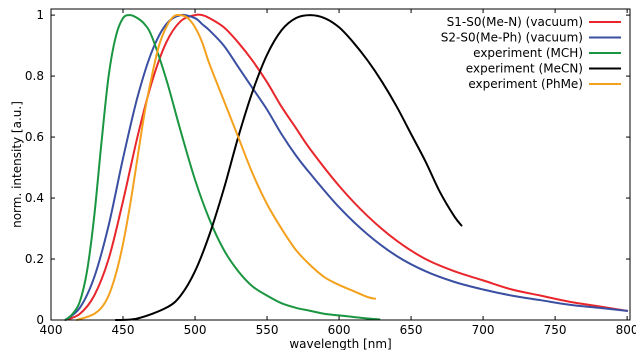 The width and height of the screenshot is (636, 350). Describe the element at coordinates (195, 330) in the screenshot. I see `x-tick-label: 500` at that location.